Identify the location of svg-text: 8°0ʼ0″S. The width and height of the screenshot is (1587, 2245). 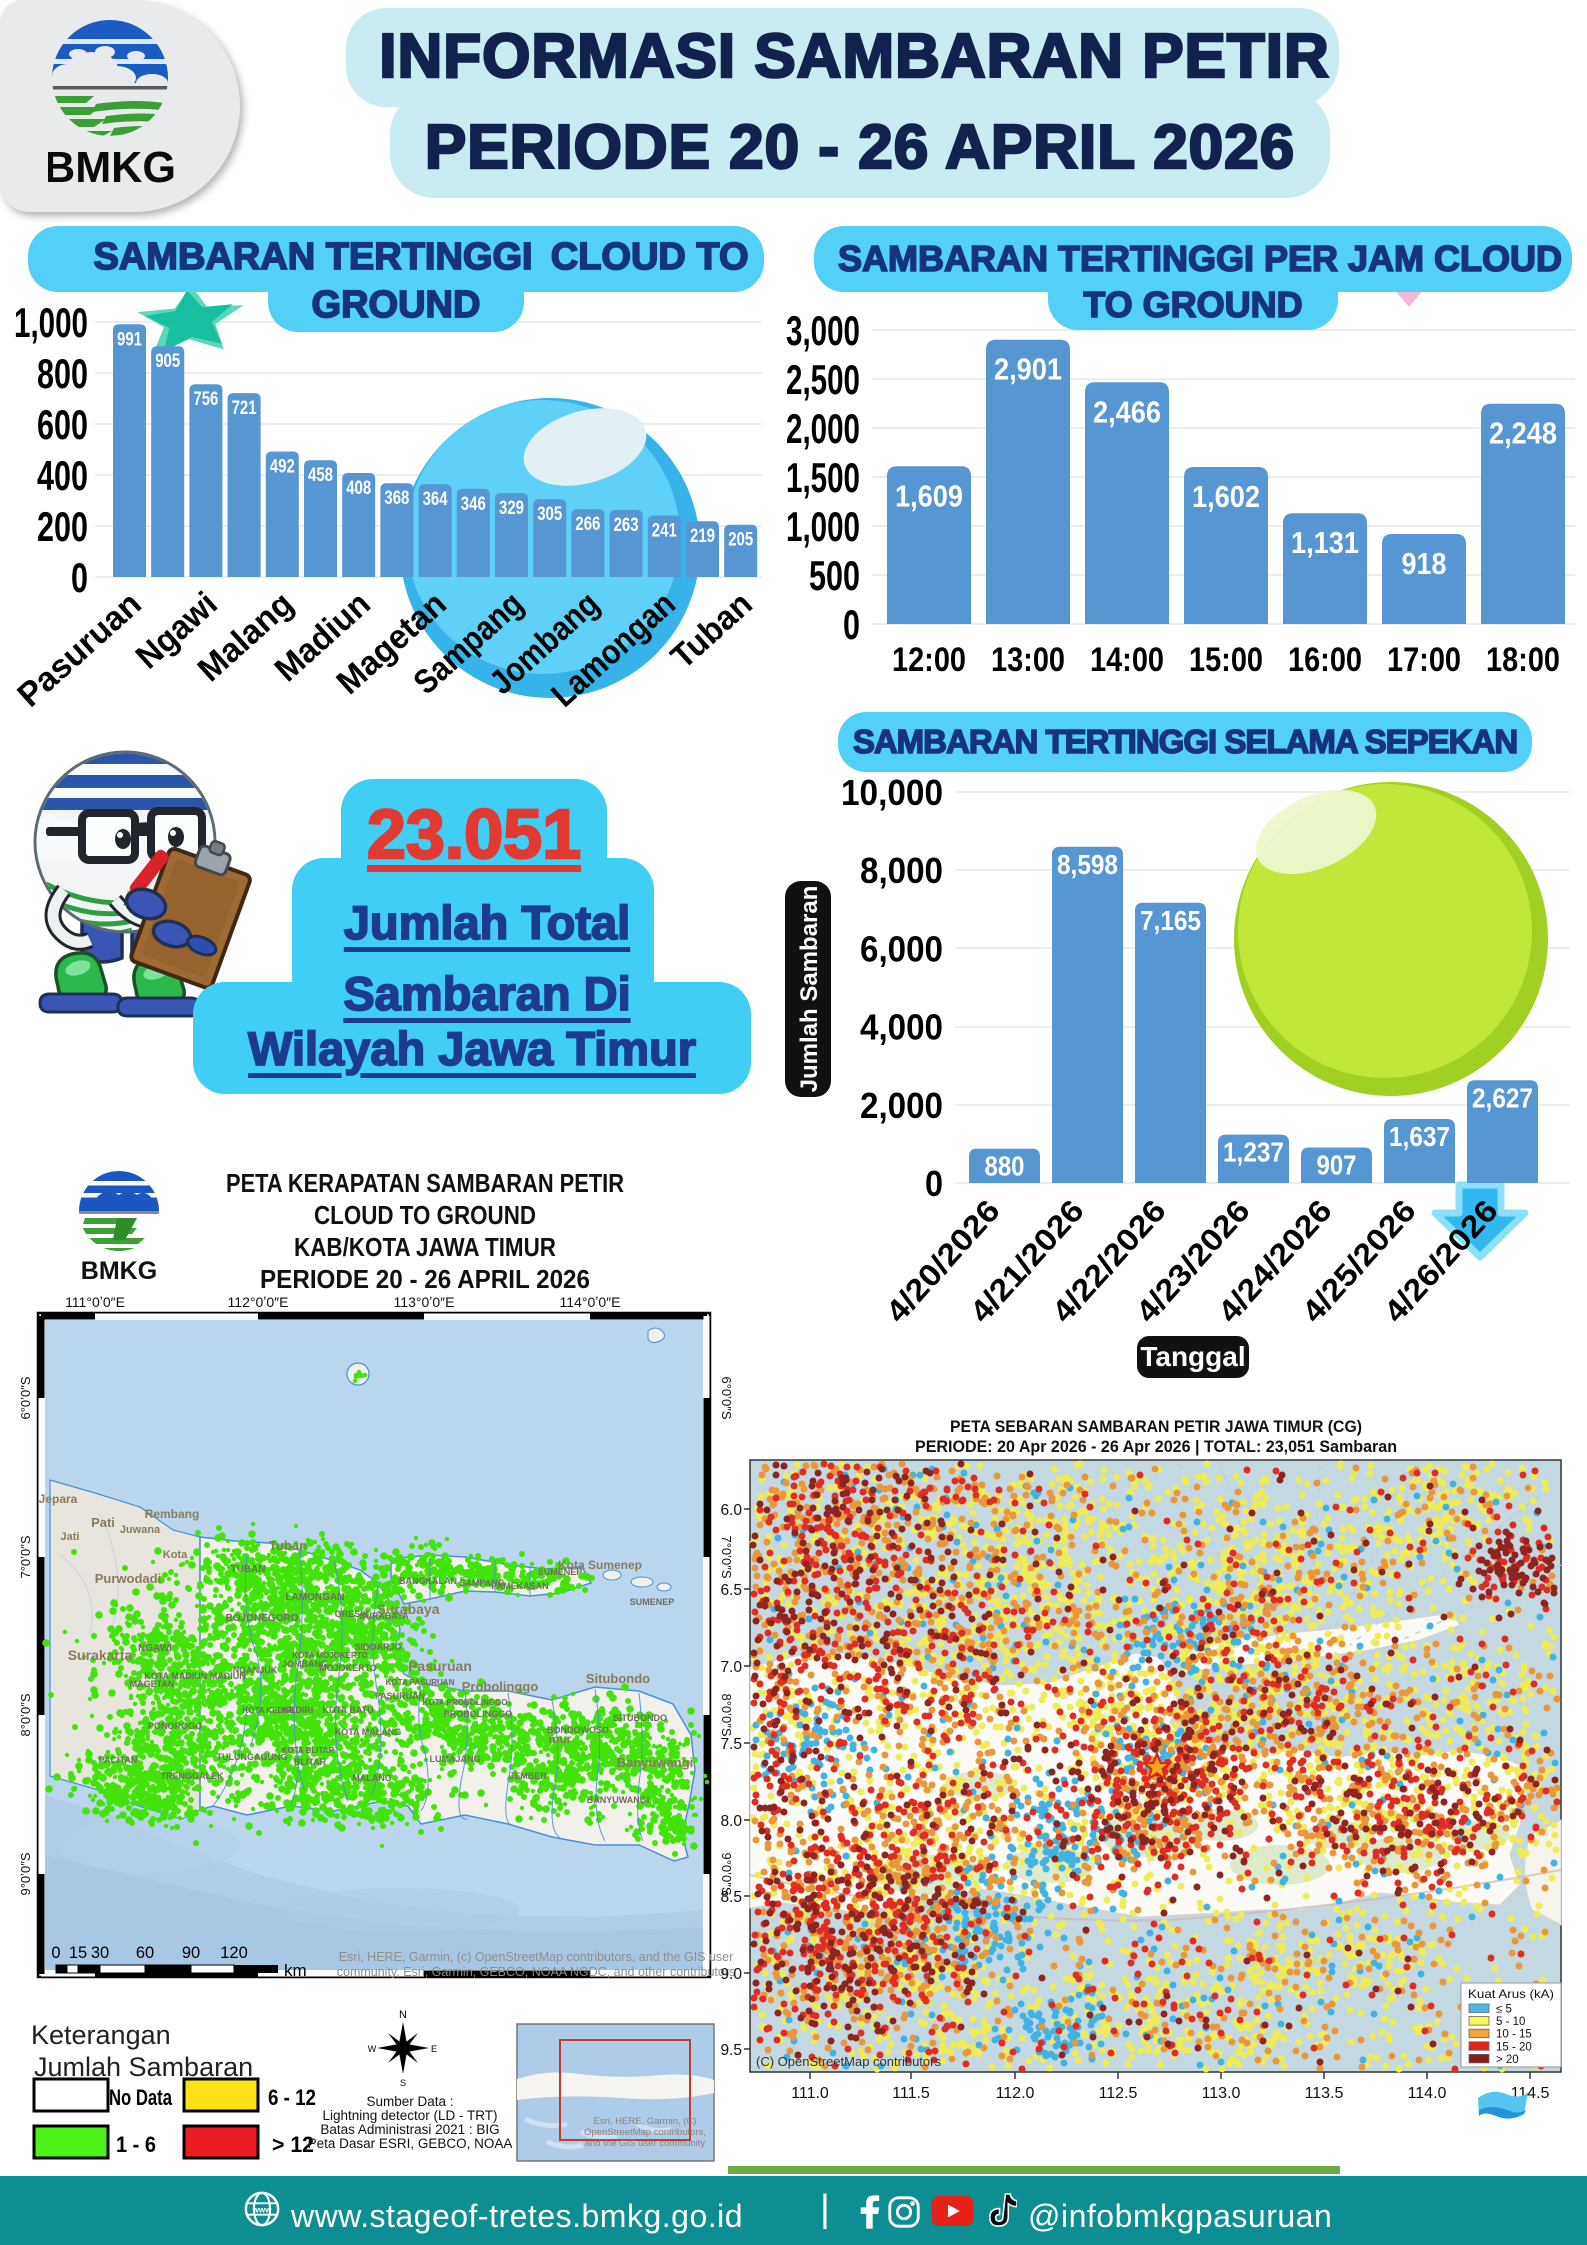
(726, 1714).